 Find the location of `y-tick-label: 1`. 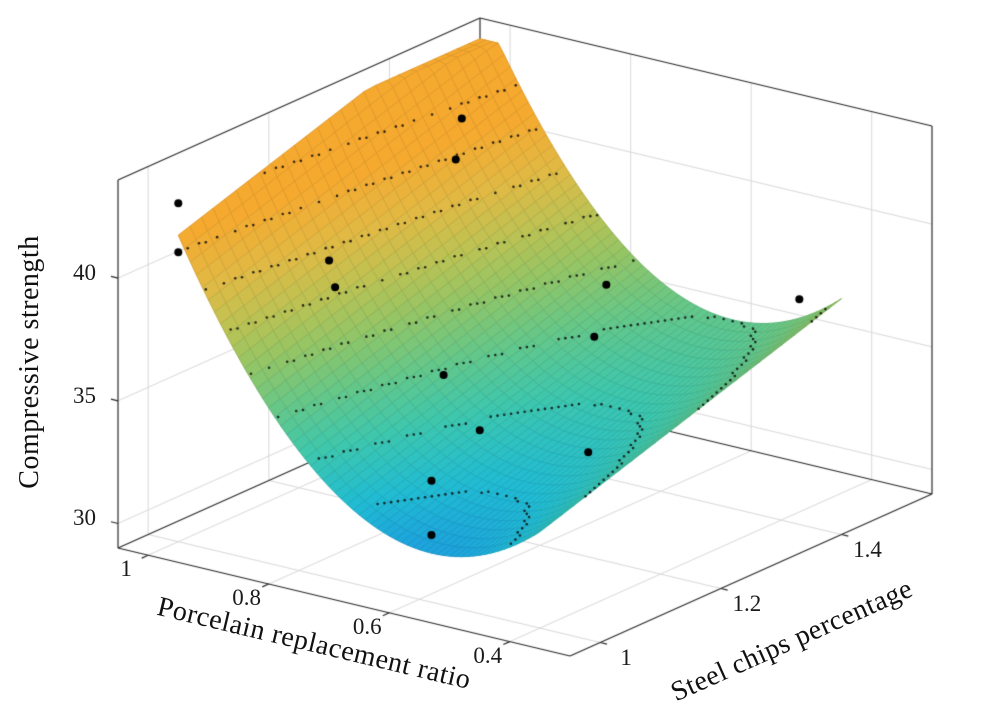

y-tick-label: 1 is located at coordinates (626, 657).